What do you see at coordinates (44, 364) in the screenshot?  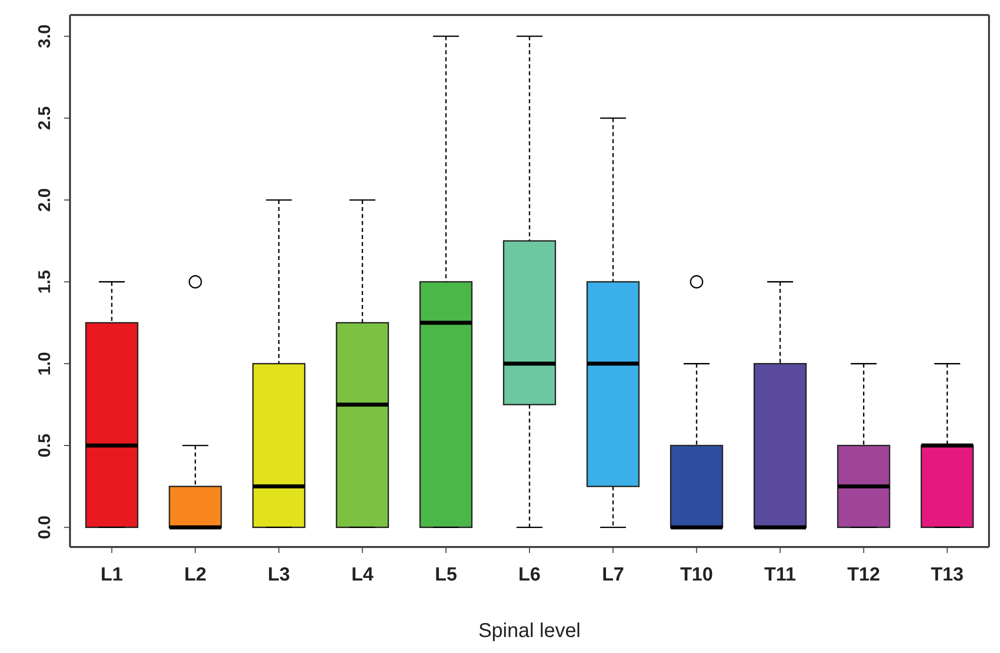 I see `y-tick-label: 1.0` at bounding box center [44, 364].